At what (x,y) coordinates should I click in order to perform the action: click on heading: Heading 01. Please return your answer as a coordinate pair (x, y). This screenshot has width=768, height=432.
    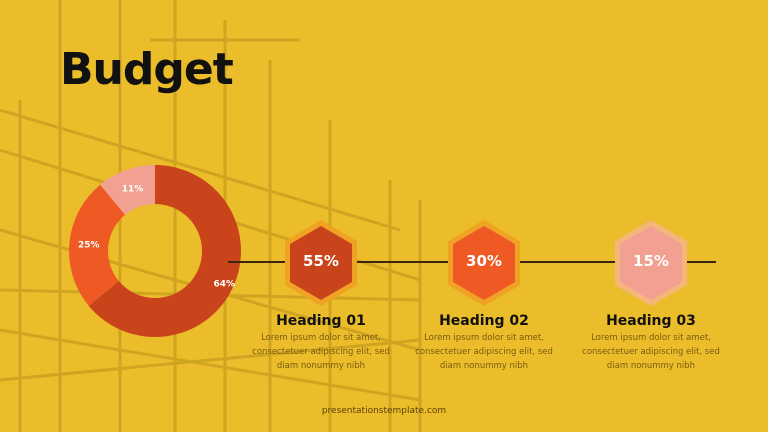
    Looking at the image, I should click on (321, 321).